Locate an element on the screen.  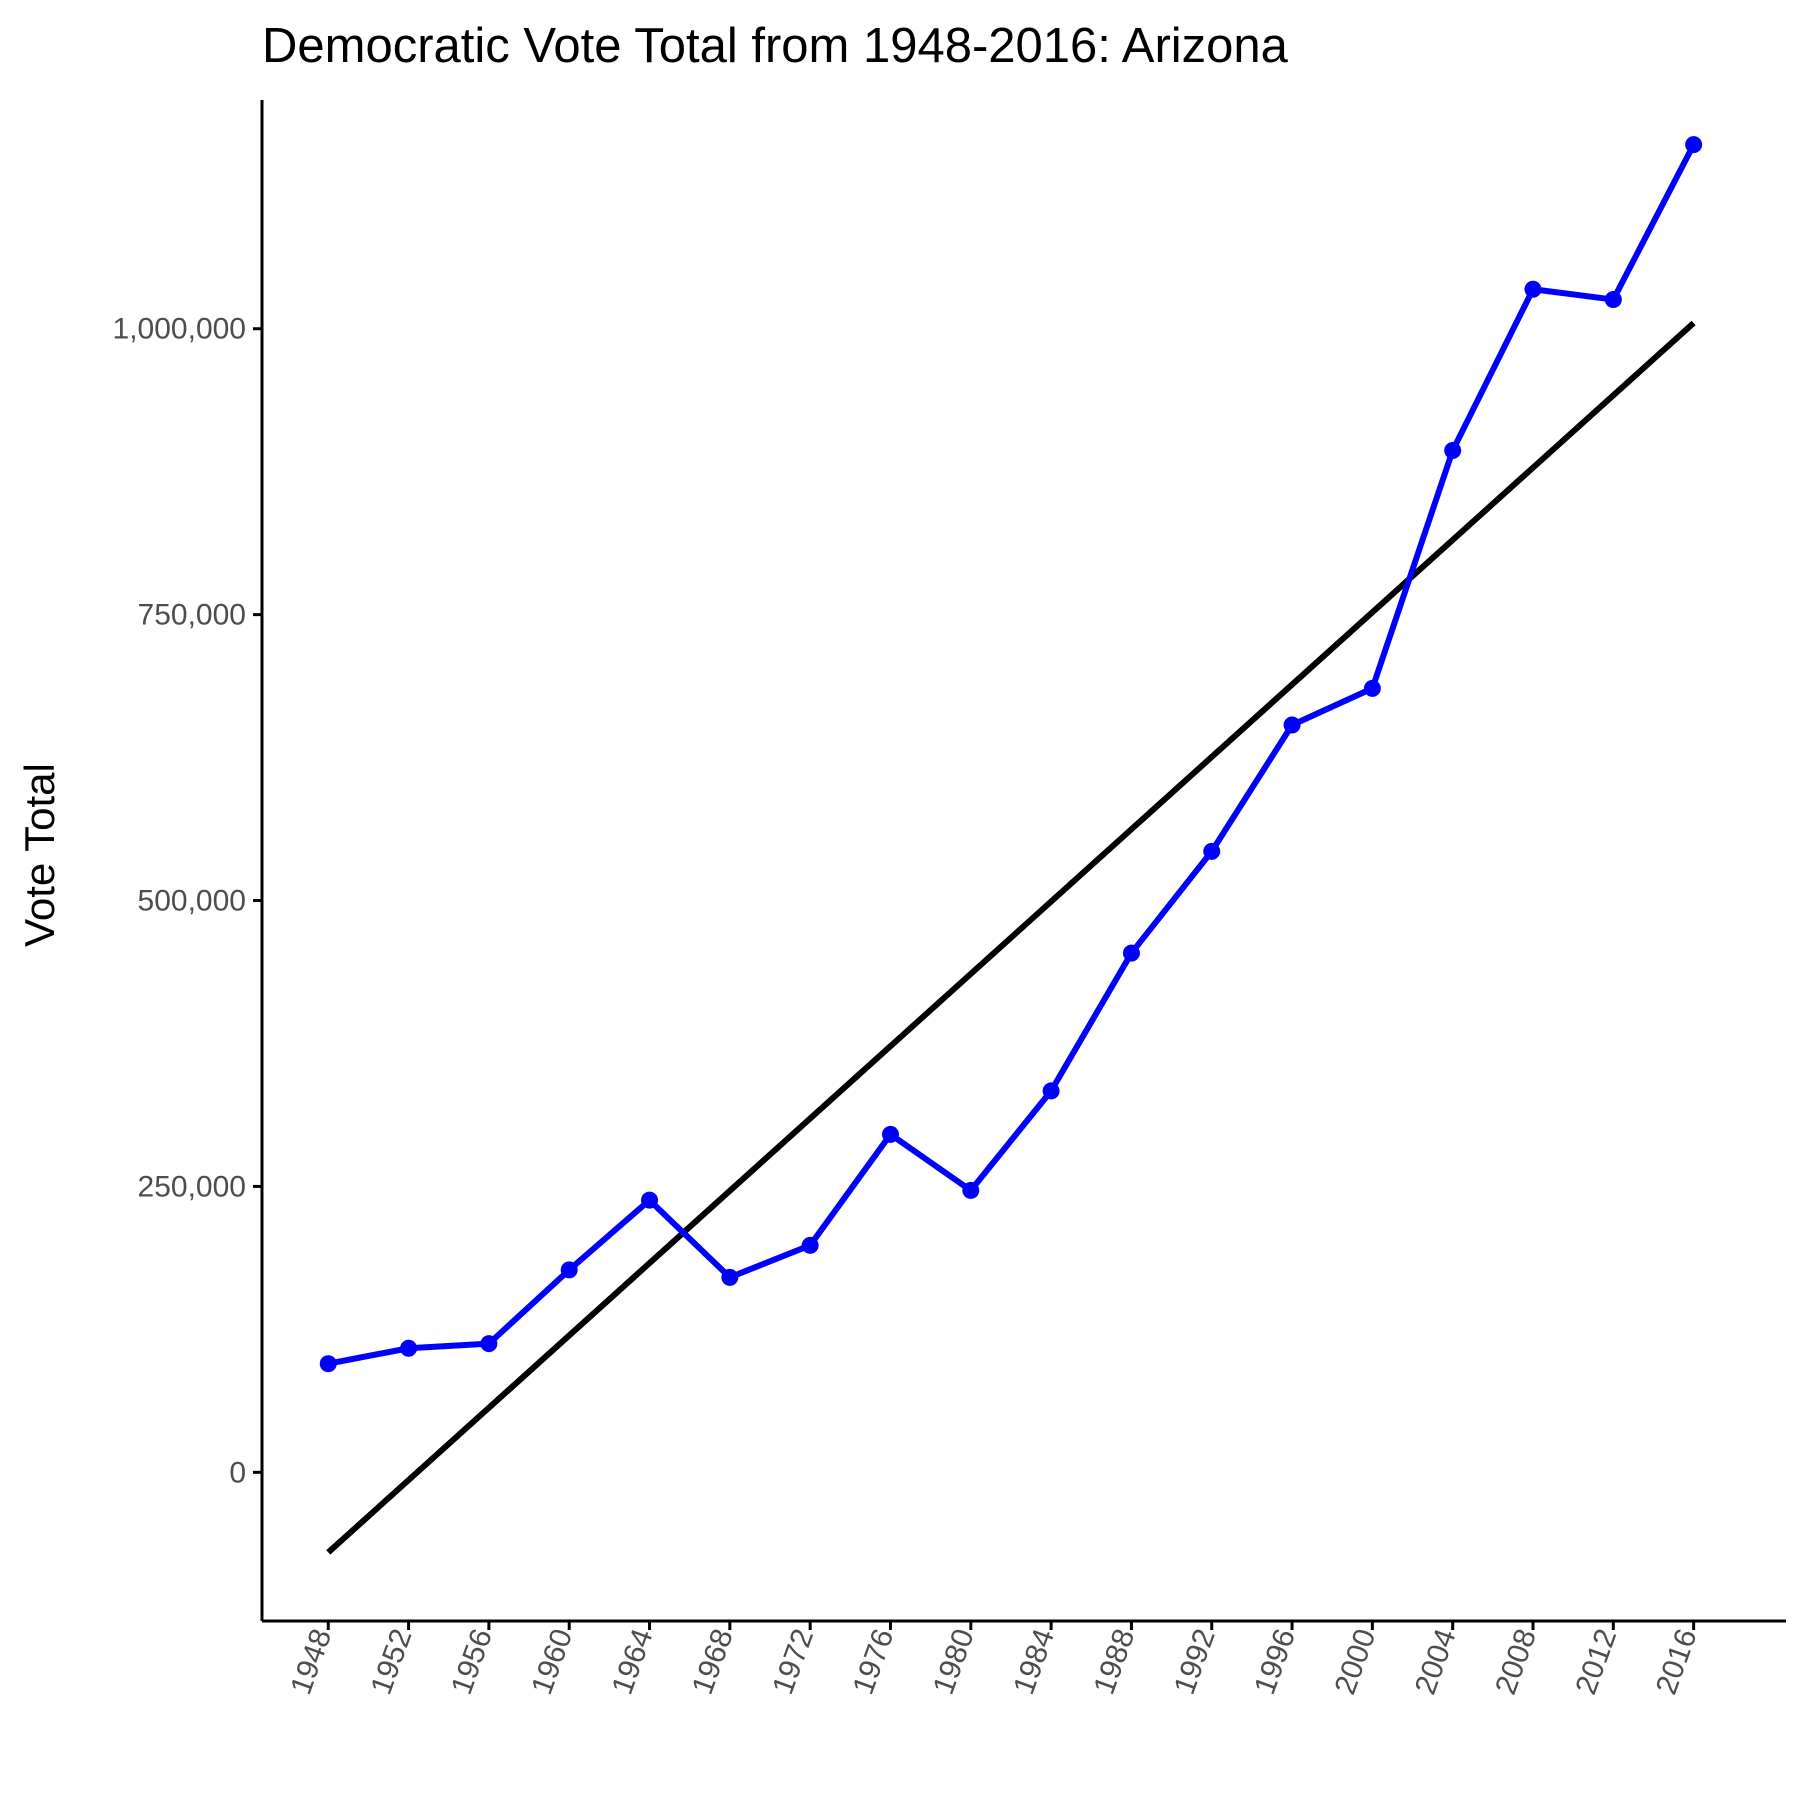
x-tick-label: 1960 is located at coordinates (552, 1662).